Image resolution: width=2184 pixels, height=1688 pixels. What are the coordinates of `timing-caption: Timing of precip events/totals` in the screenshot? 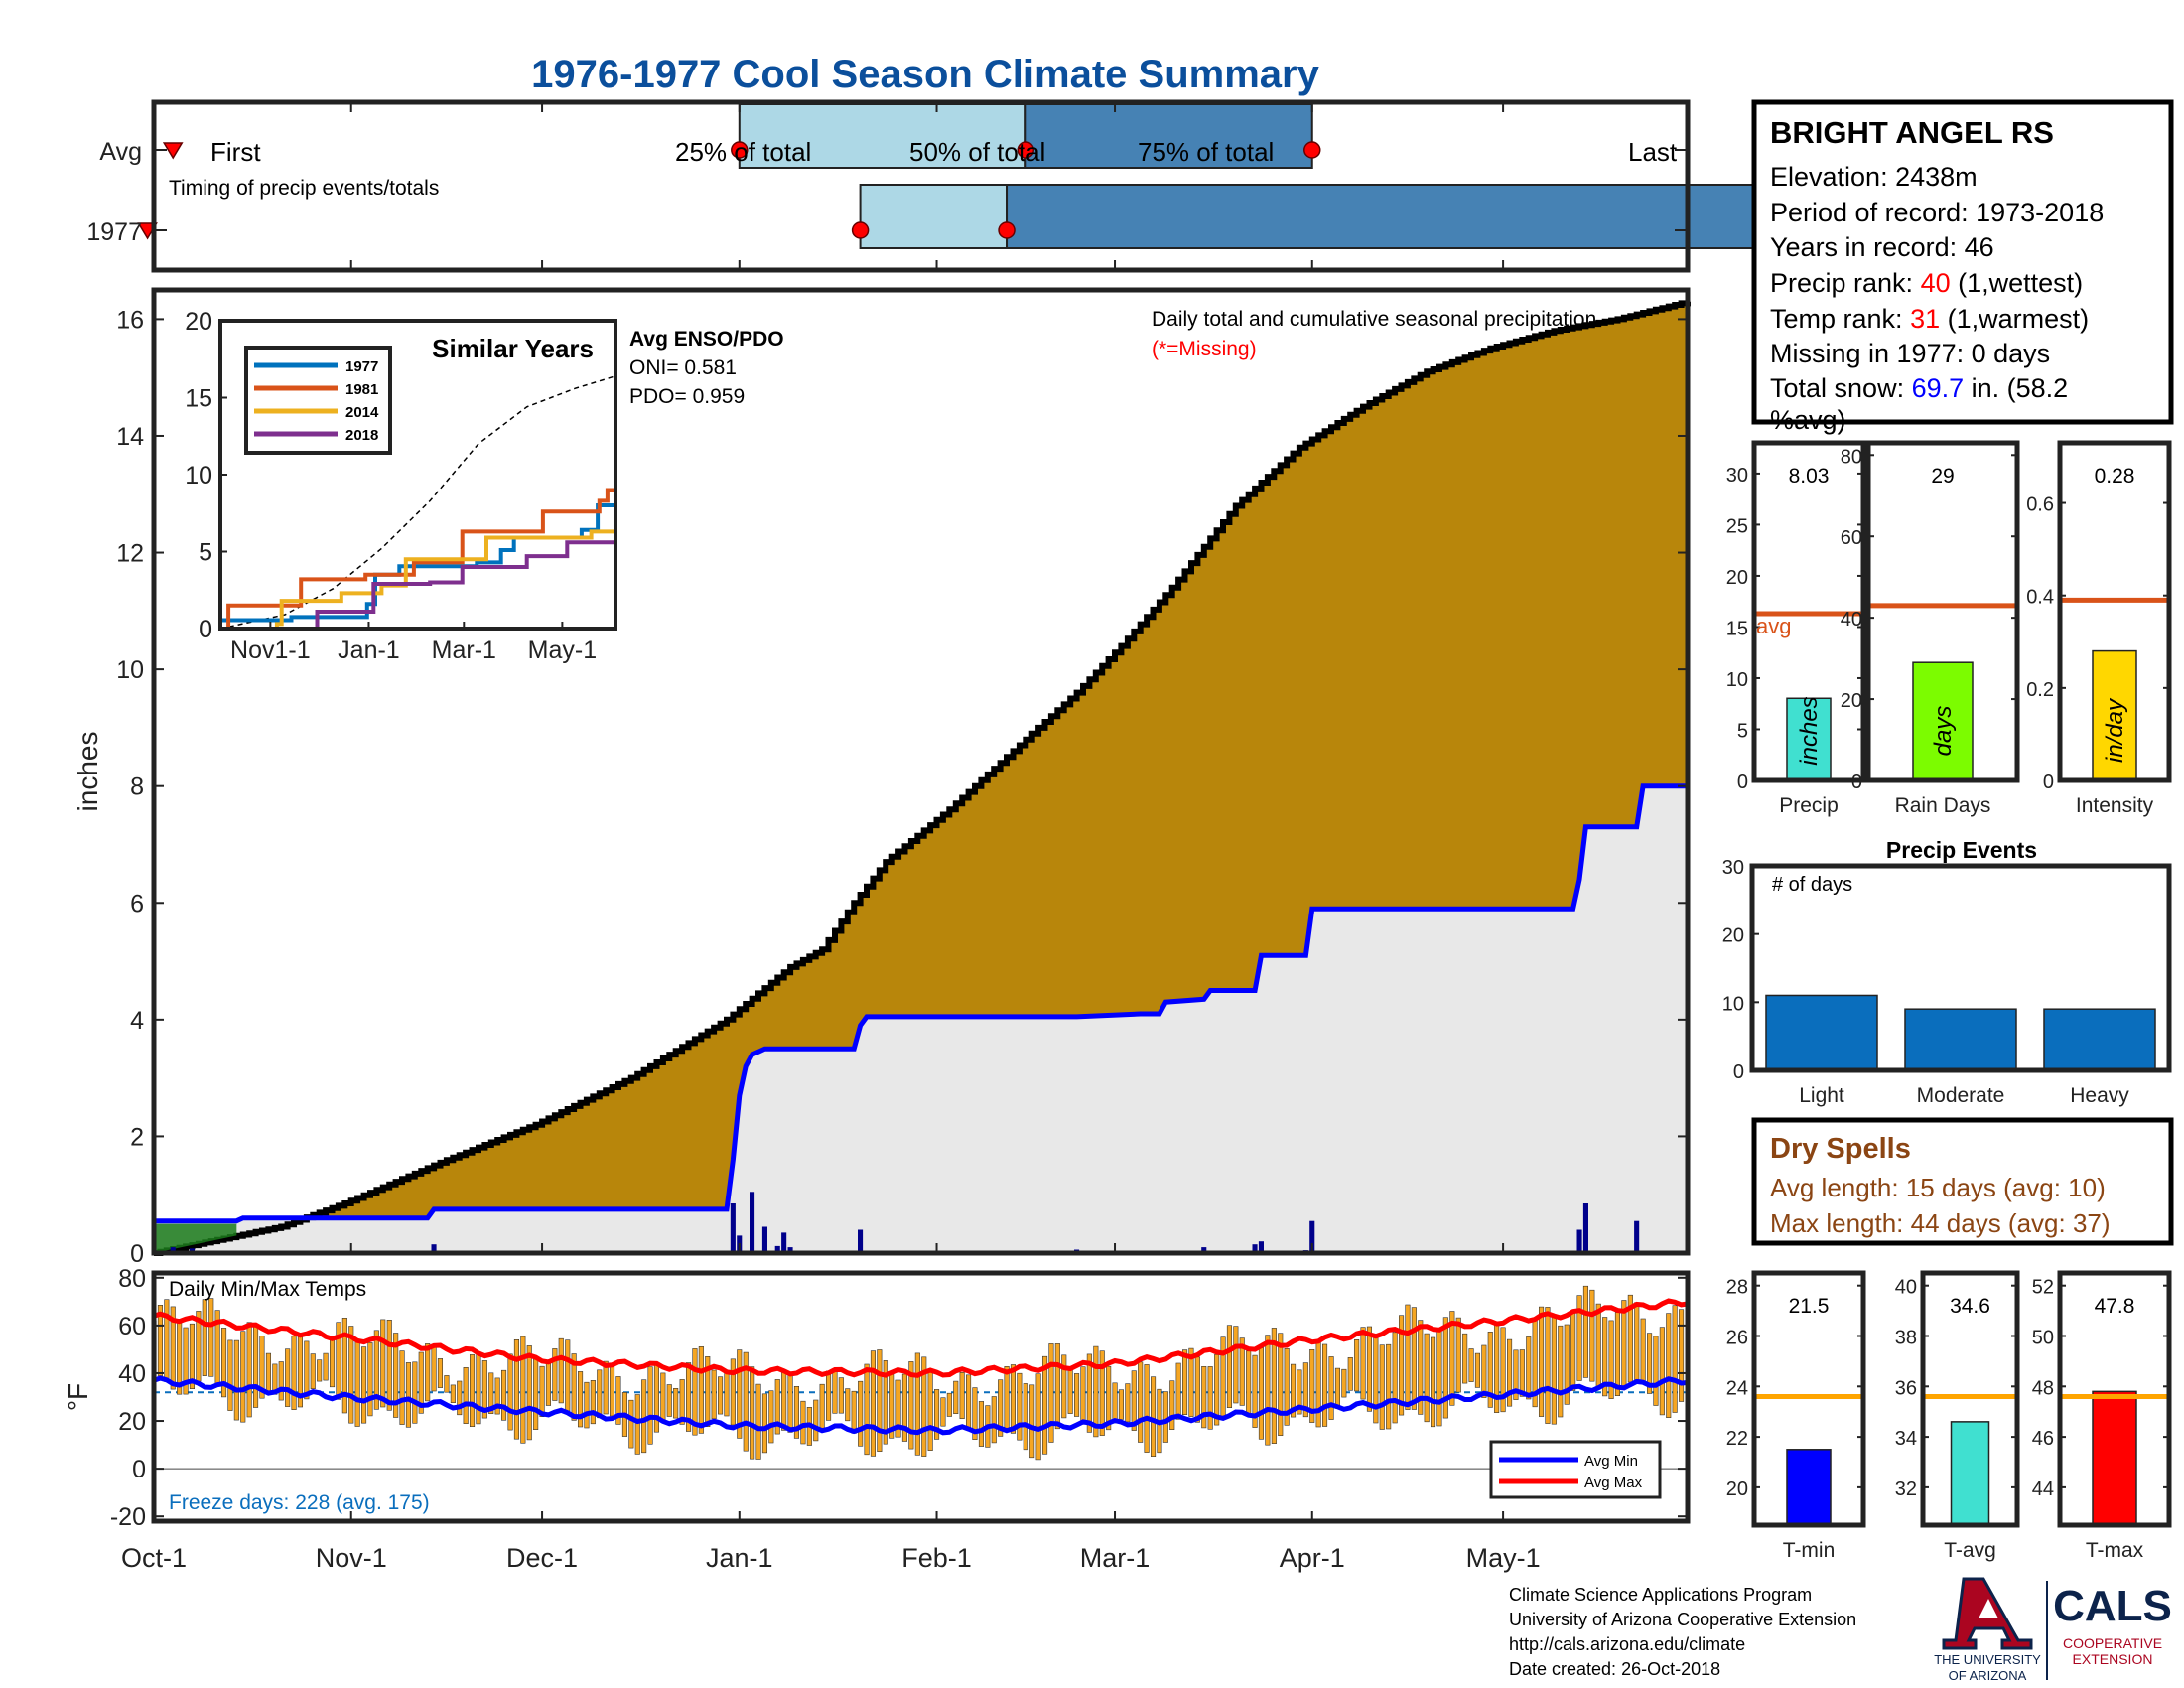 It's located at (304, 188).